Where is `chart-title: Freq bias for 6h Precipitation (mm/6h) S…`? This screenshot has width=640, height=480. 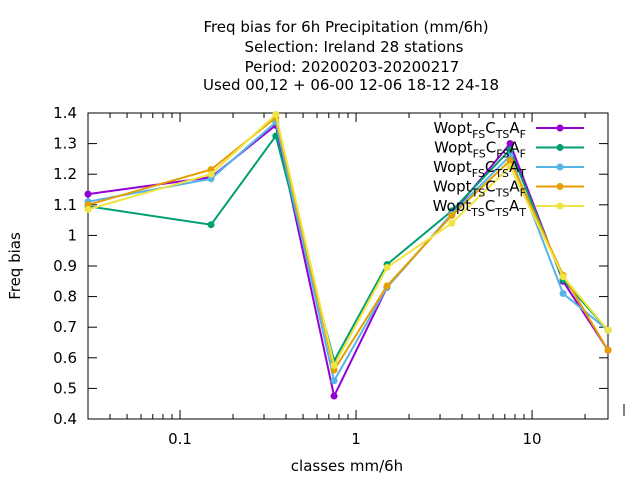 chart-title: Freq bias for 6h Precipitation (mm/6h) S… is located at coordinates (351, 56).